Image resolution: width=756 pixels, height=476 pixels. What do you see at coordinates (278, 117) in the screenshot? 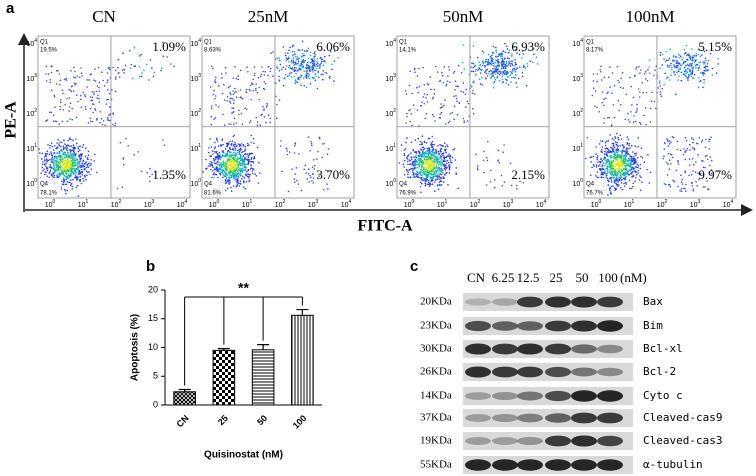
I see `plot-frame` at bounding box center [278, 117].